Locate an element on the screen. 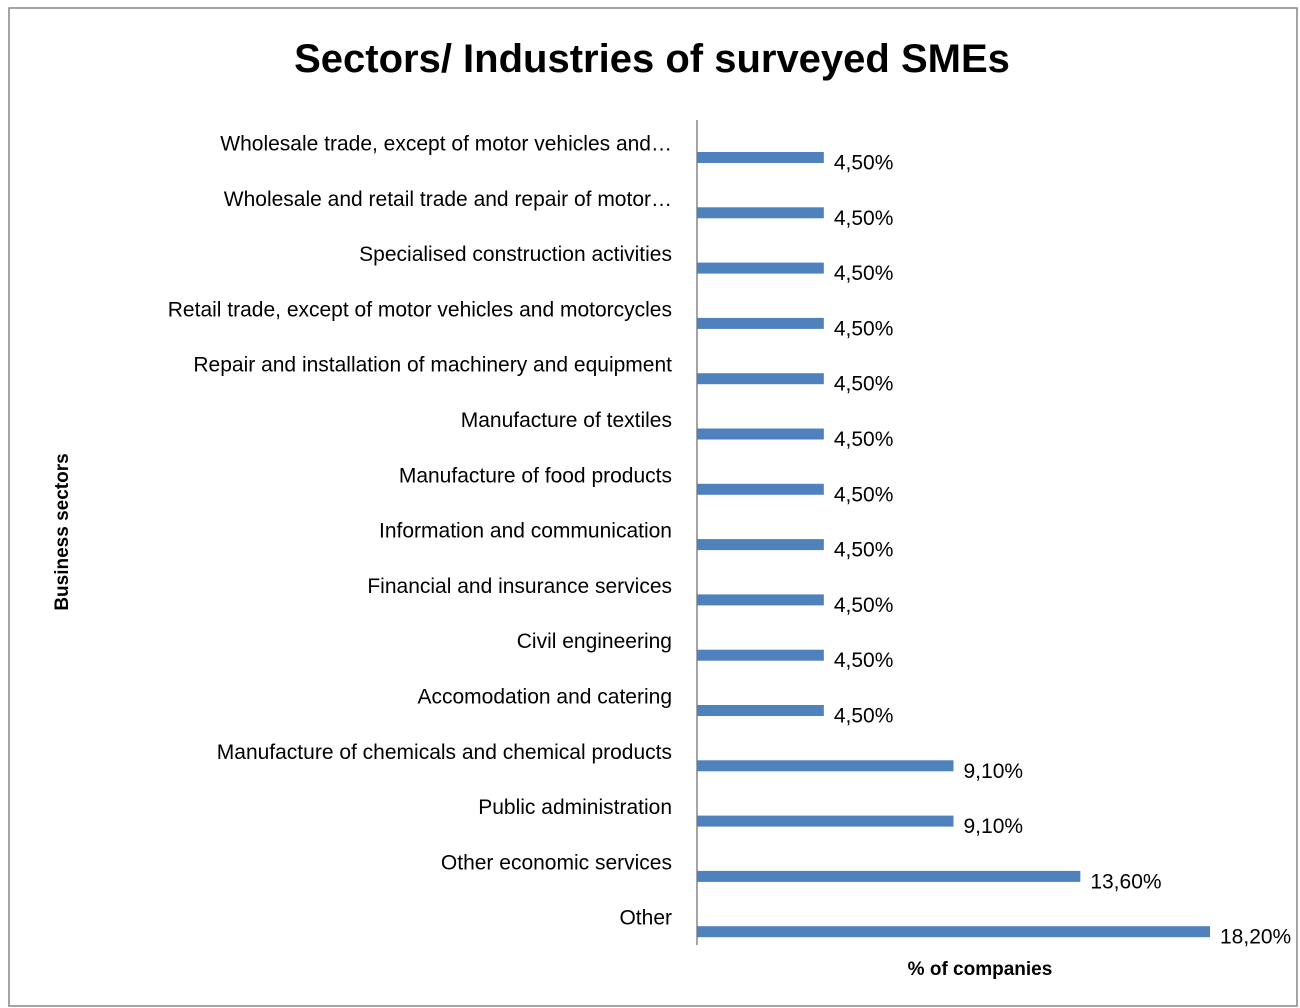 This screenshot has height=1008, width=1300. y-axis-title: Business sectors is located at coordinates (62, 531).